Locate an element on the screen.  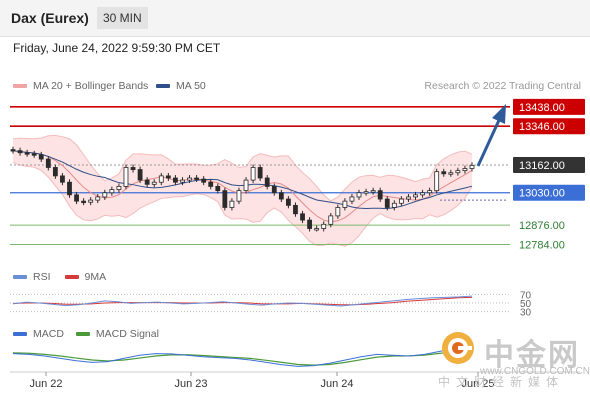
macd-line is located at coordinates (242, 356).